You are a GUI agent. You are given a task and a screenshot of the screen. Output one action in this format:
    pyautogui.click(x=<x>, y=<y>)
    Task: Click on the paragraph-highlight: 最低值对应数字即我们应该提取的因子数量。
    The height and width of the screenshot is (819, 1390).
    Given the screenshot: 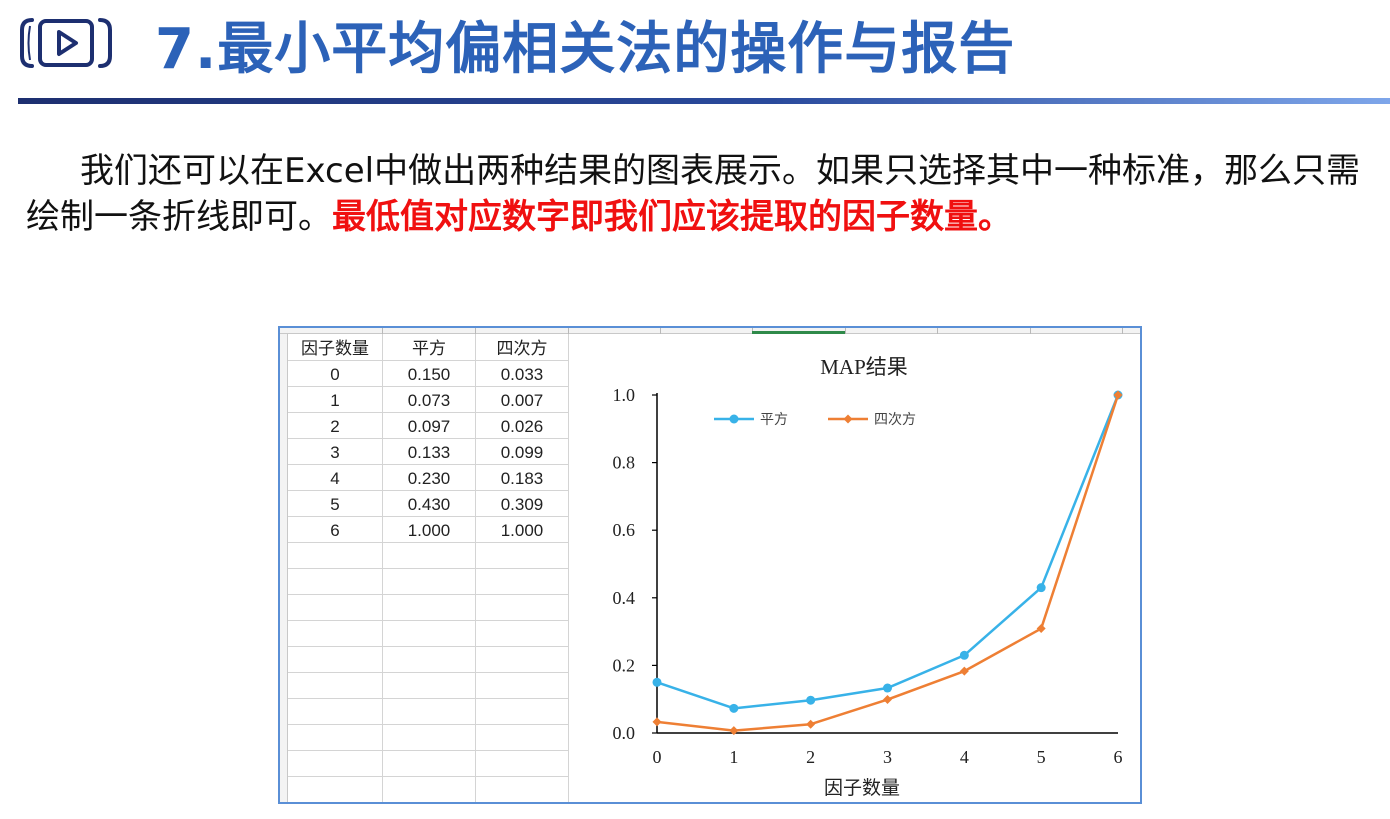 What is the action you would take?
    pyautogui.click(x=672, y=217)
    